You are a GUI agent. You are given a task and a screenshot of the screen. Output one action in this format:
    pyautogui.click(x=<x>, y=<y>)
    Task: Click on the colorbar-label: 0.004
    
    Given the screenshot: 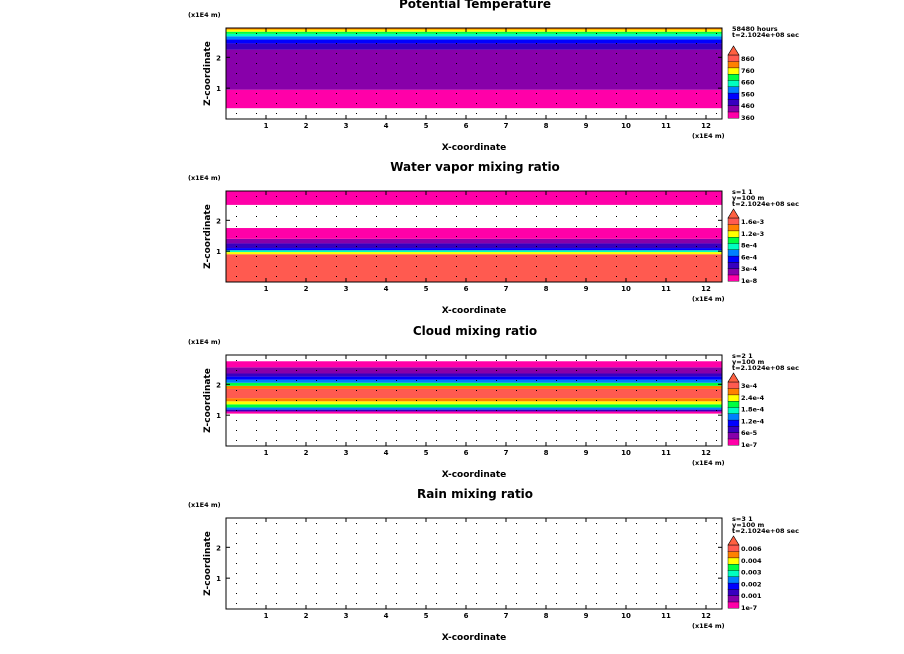 What is the action you would take?
    pyautogui.click(x=751, y=561)
    